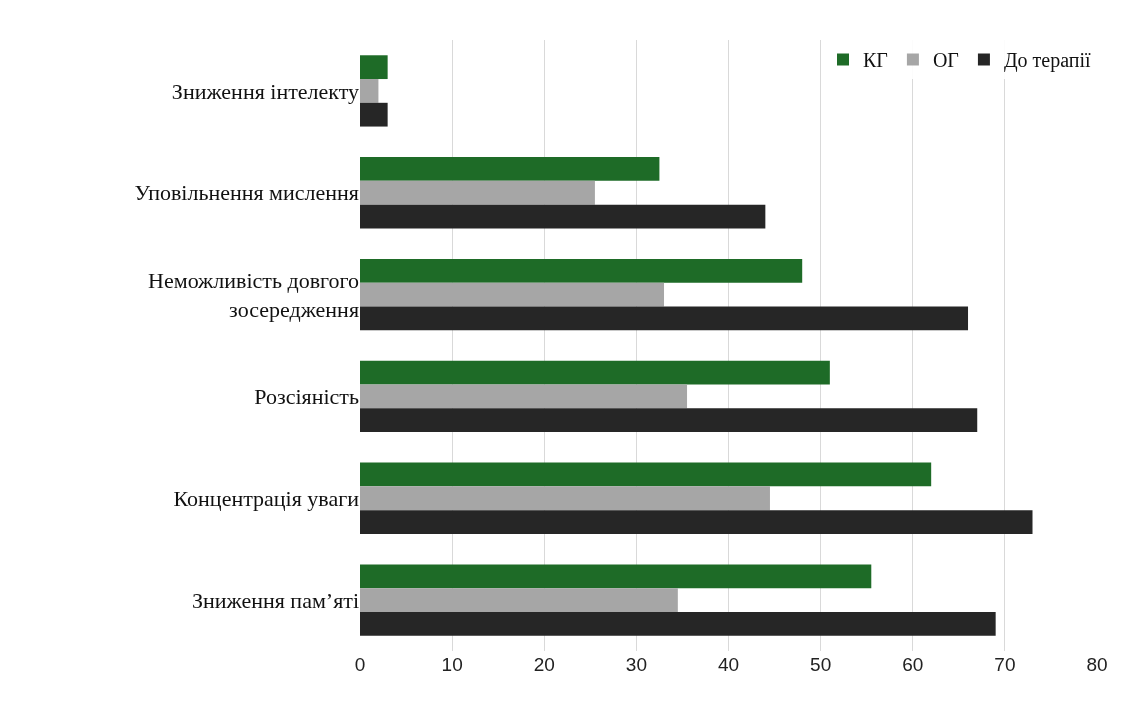  What do you see at coordinates (636, 664) in the screenshot?
I see `x-tick-label: 30` at bounding box center [636, 664].